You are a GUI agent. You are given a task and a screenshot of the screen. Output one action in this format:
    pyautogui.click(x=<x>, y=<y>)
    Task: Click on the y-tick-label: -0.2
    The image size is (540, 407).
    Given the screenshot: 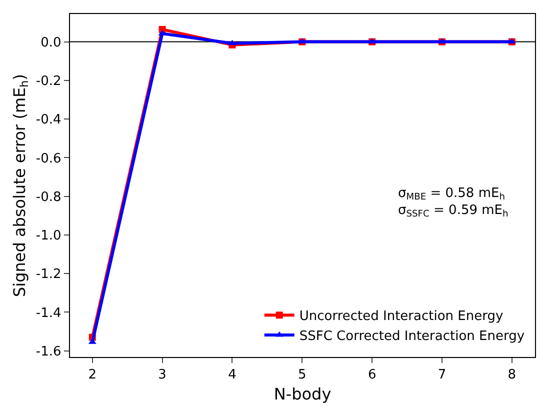 What is the action you would take?
    pyautogui.click(x=49, y=81)
    